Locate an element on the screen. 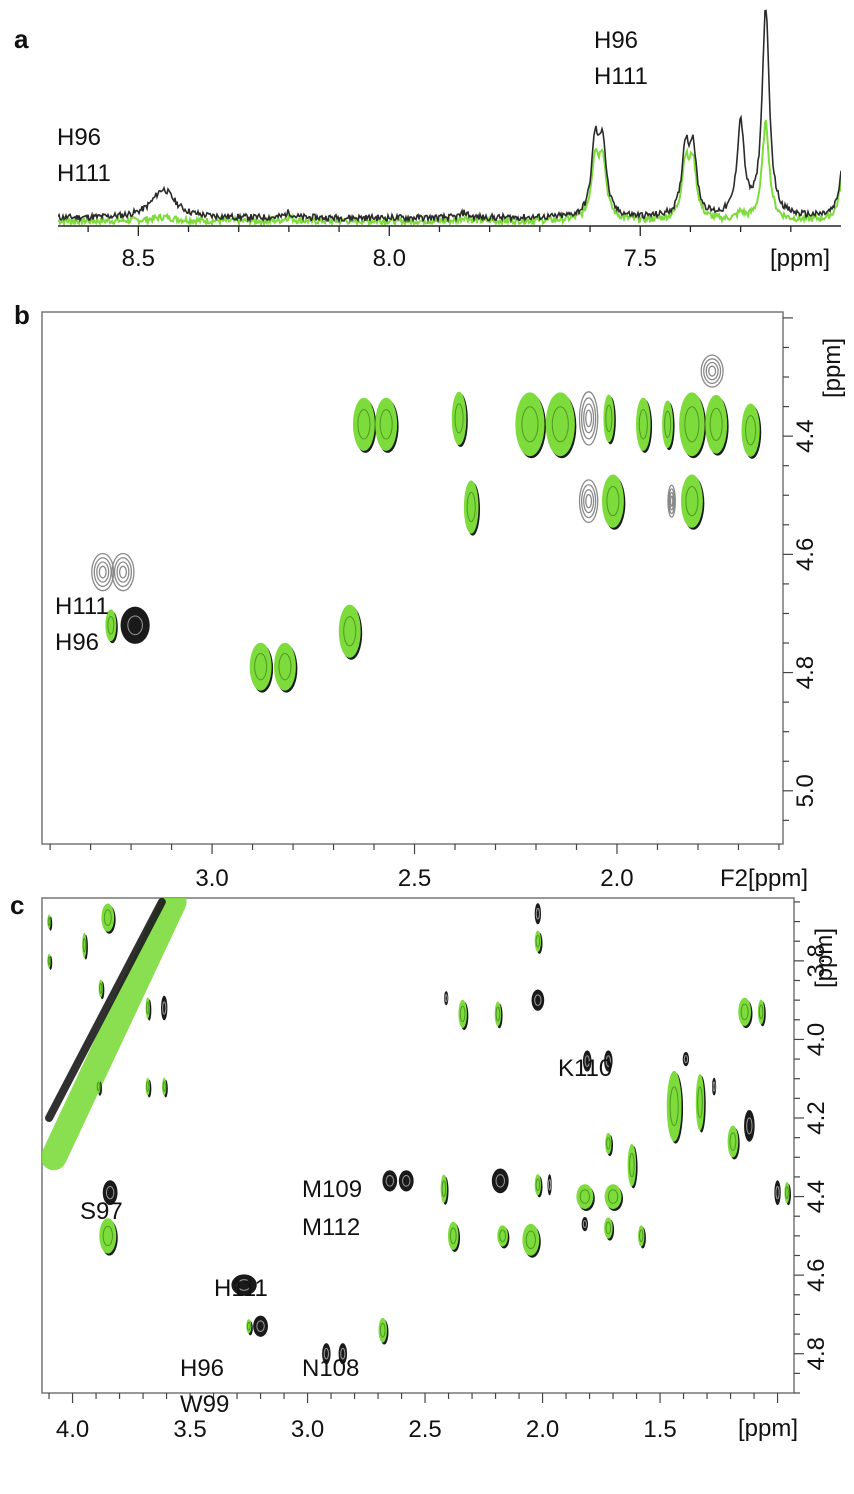 The width and height of the screenshot is (854, 1494). annotation-c-w99: W99 is located at coordinates (204, 1404).